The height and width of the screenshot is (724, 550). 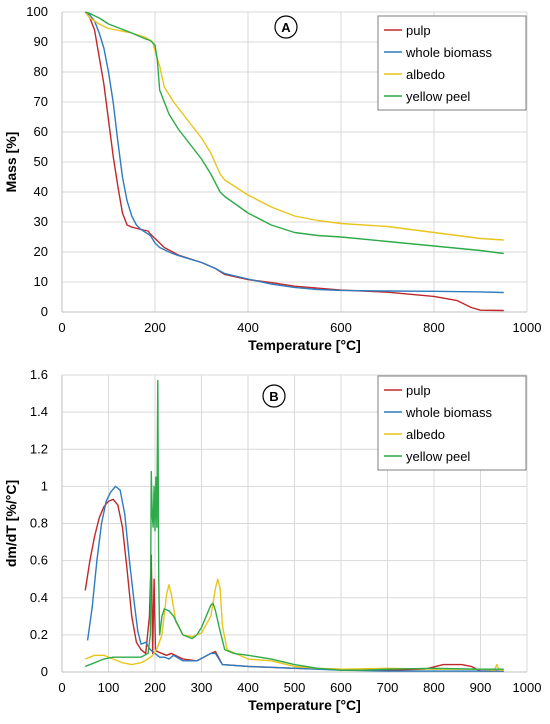 What do you see at coordinates (41, 191) in the screenshot?
I see `y-tick-label: 40` at bounding box center [41, 191].